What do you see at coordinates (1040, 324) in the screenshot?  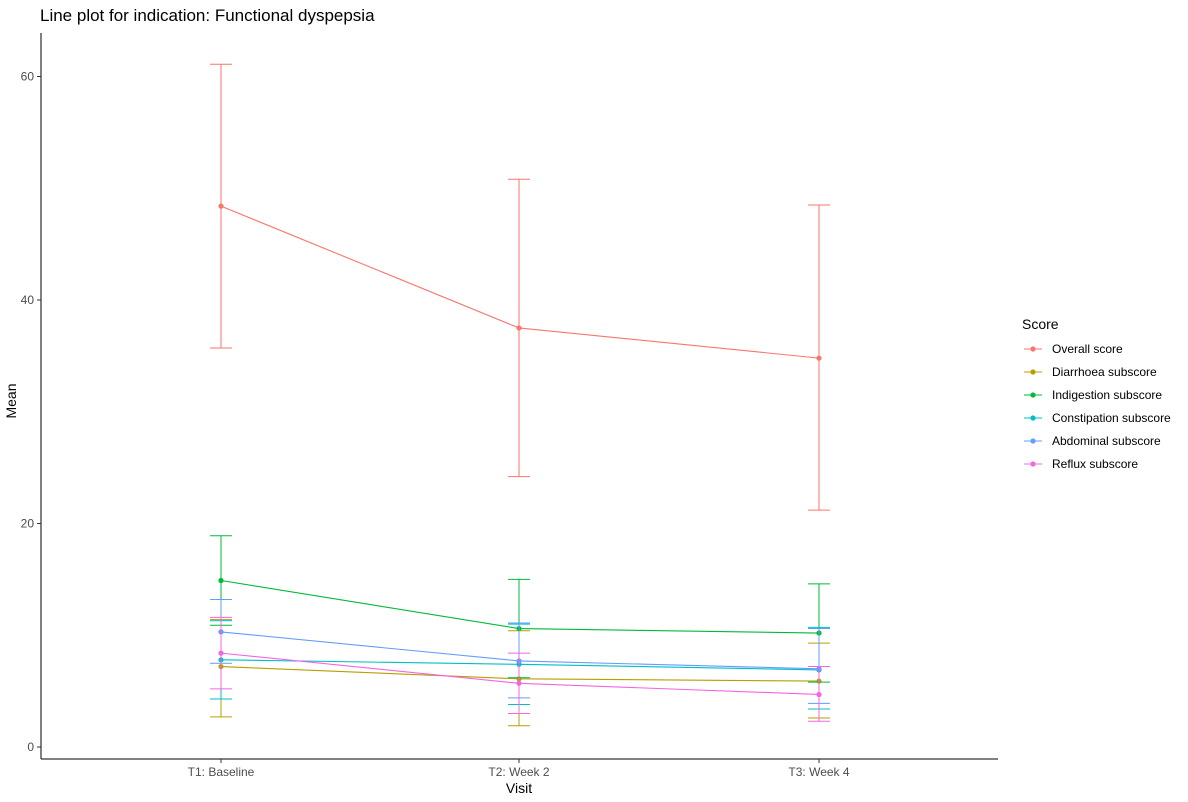 I see `legend-title: Score` at bounding box center [1040, 324].